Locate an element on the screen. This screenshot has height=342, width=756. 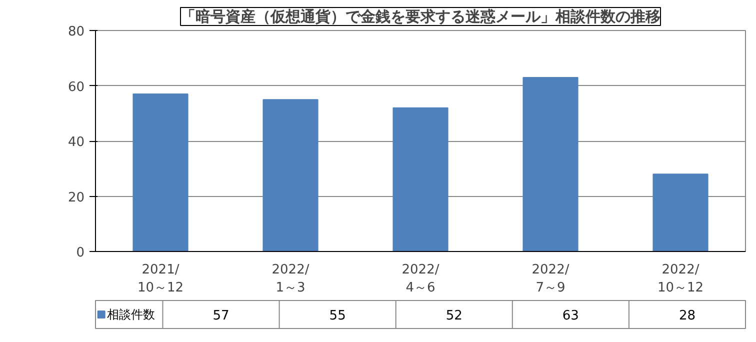
data-label: 57 is located at coordinates (221, 316).